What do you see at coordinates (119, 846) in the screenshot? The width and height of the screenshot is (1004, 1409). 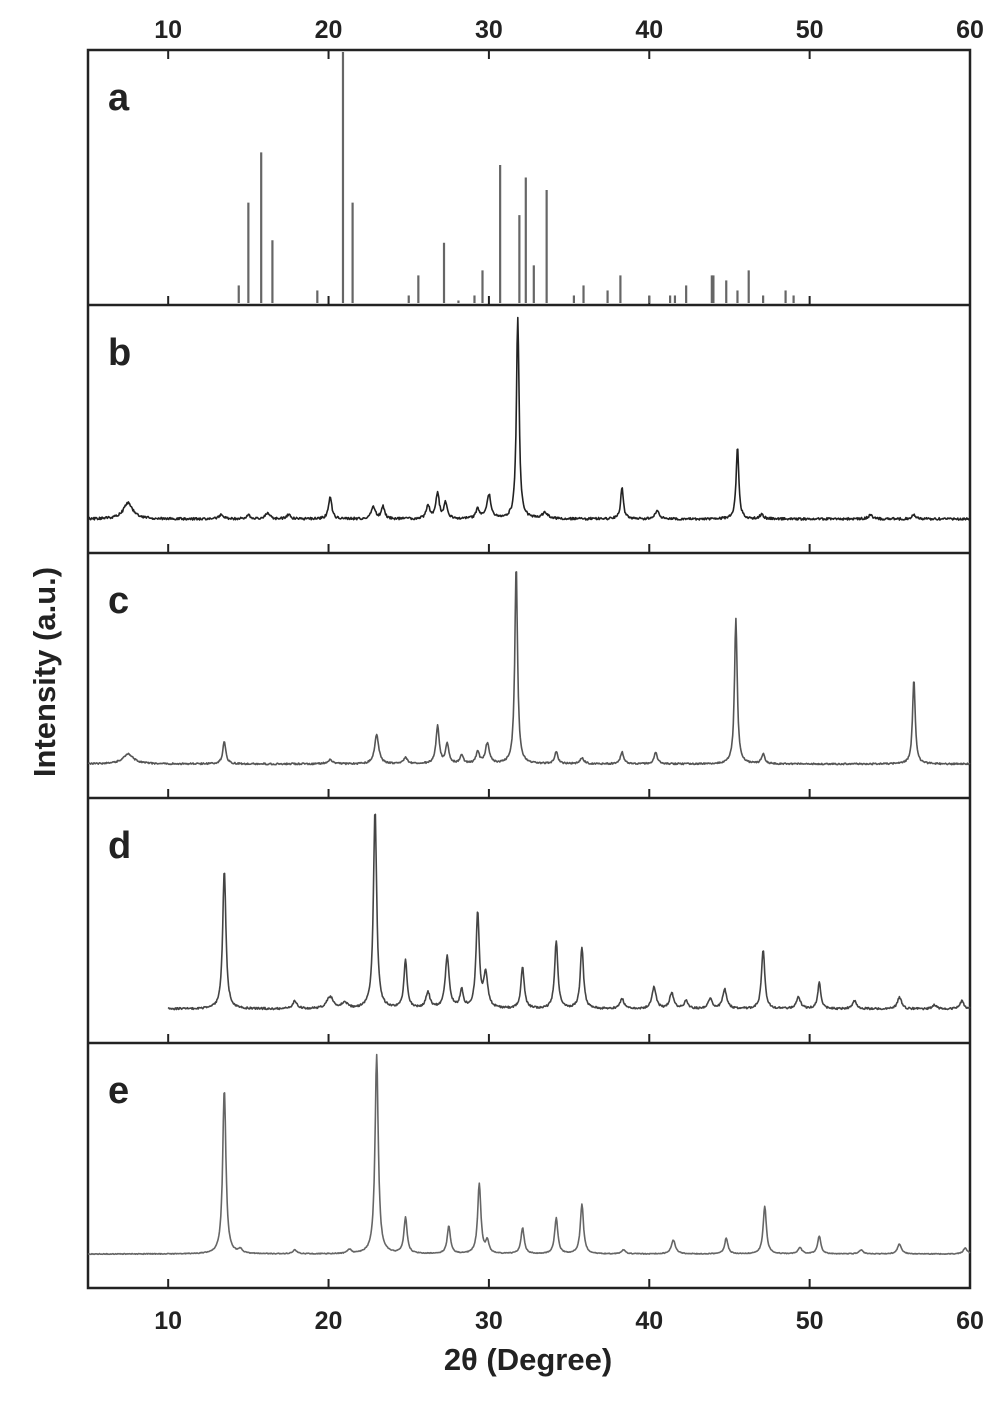 I see `panel-label-d: d` at bounding box center [119, 846].